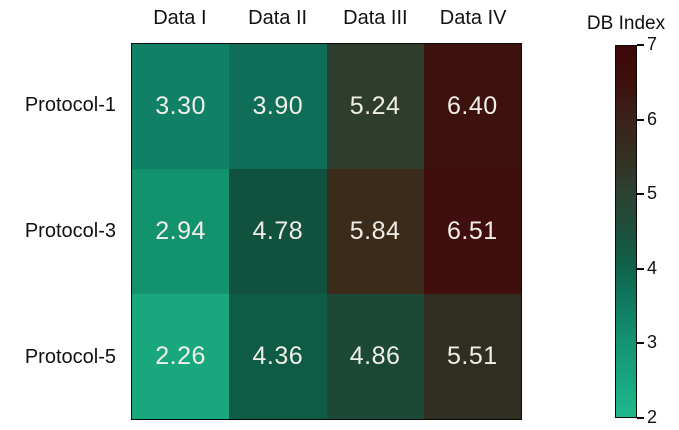 The height and width of the screenshot is (430, 679). I want to click on heatmap-cell: 2.26, so click(181, 356).